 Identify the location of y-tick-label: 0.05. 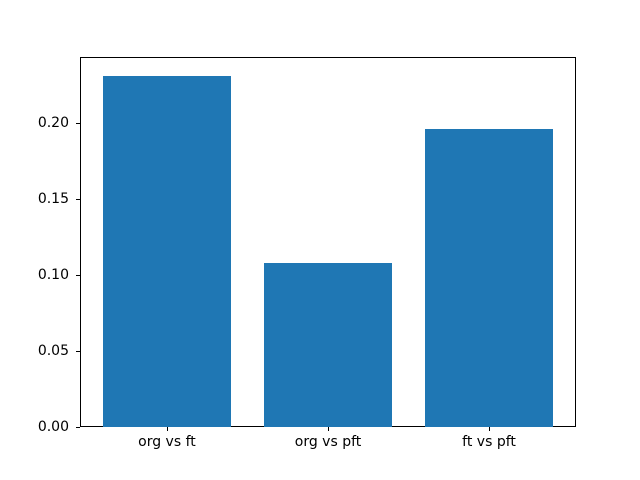
(53, 350).